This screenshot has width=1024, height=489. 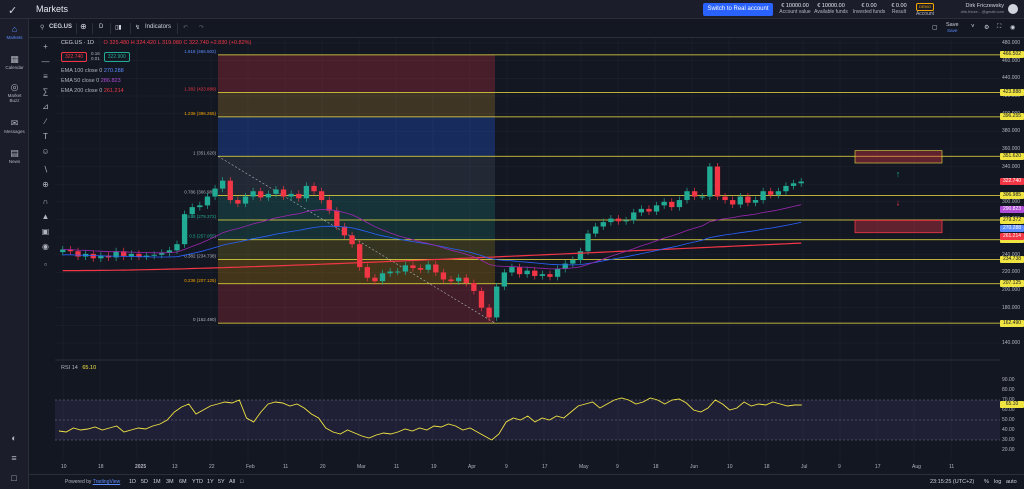 What do you see at coordinates (14, 478) in the screenshot?
I see `fullscreen-icon: □` at bounding box center [14, 478].